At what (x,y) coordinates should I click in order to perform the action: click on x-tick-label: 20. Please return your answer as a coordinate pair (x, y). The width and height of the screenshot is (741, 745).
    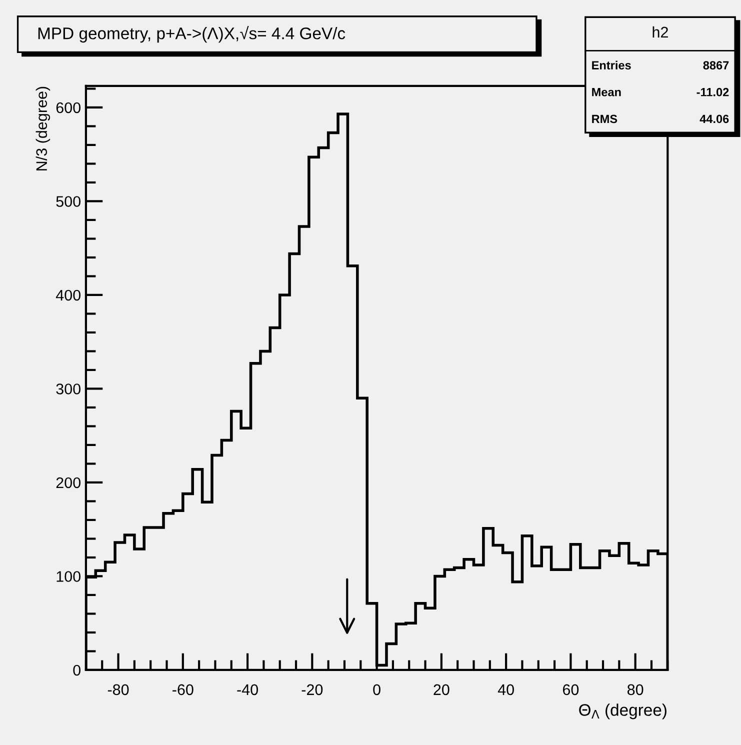
    Looking at the image, I should click on (442, 690).